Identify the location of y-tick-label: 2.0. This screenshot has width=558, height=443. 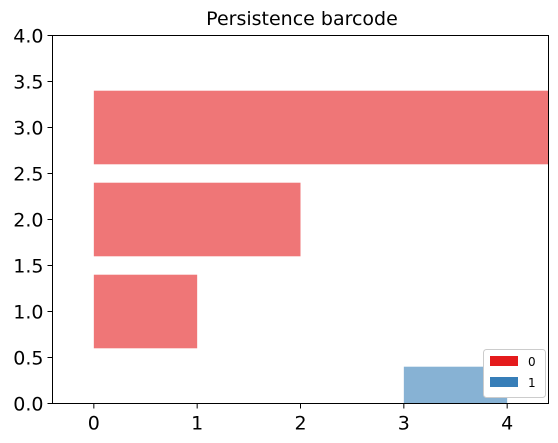
(28, 221).